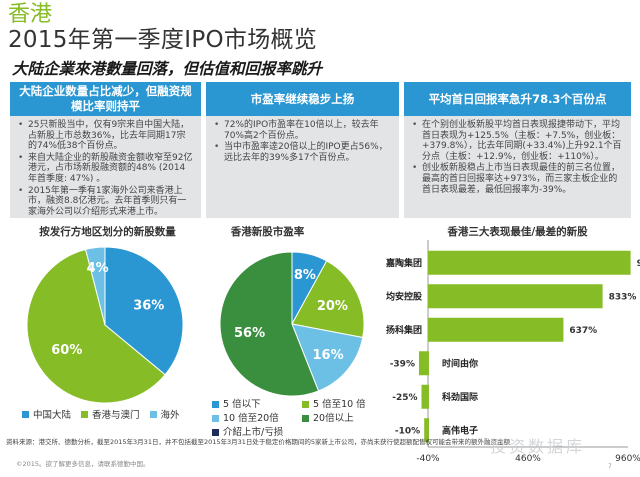  Describe the element at coordinates (66, 350) in the screenshot. I see `pie-label-0-1: 60%` at that location.